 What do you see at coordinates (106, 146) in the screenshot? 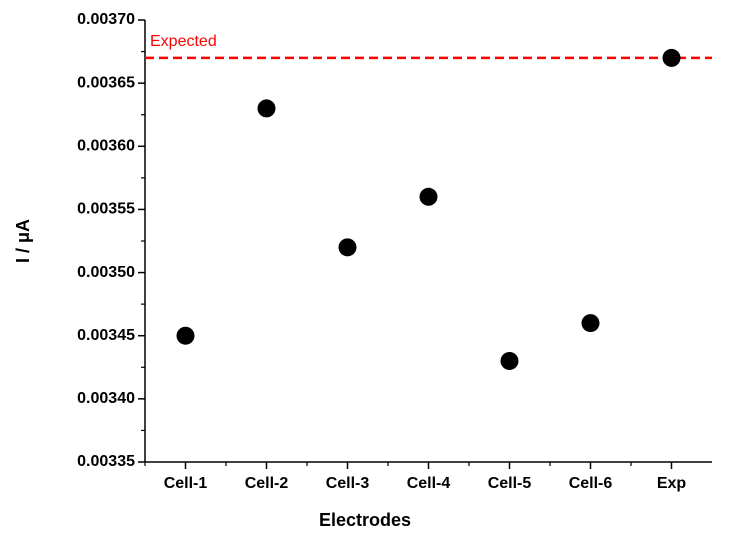
I see `y-tick-label: 0.00360` at bounding box center [106, 146].